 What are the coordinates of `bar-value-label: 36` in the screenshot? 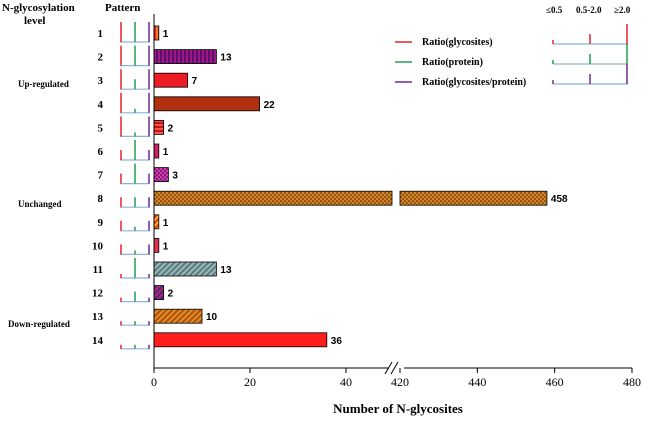 It's located at (337, 341).